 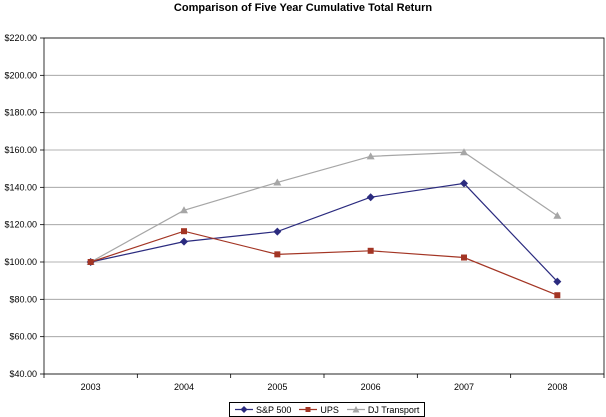 What do you see at coordinates (371, 387) in the screenshot?
I see `x-tick-label: 2006` at bounding box center [371, 387].